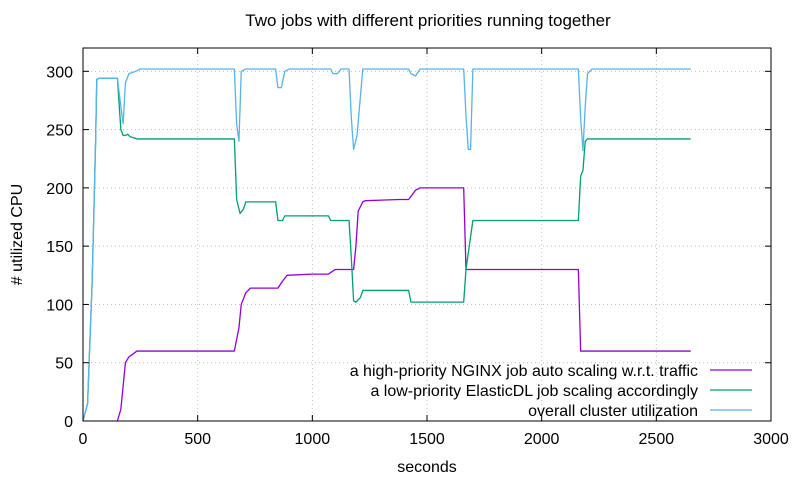  What do you see at coordinates (313, 439) in the screenshot?
I see `x-tick-label: 1000` at bounding box center [313, 439].